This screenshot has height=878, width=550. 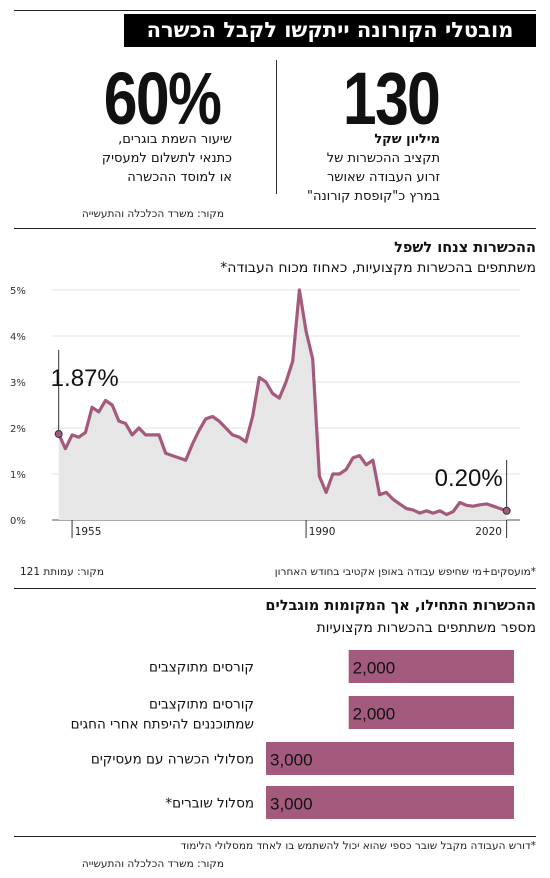 I want to click on source-1: מקור: משרד הכלכלה והתעשייה, so click(x=152, y=214).